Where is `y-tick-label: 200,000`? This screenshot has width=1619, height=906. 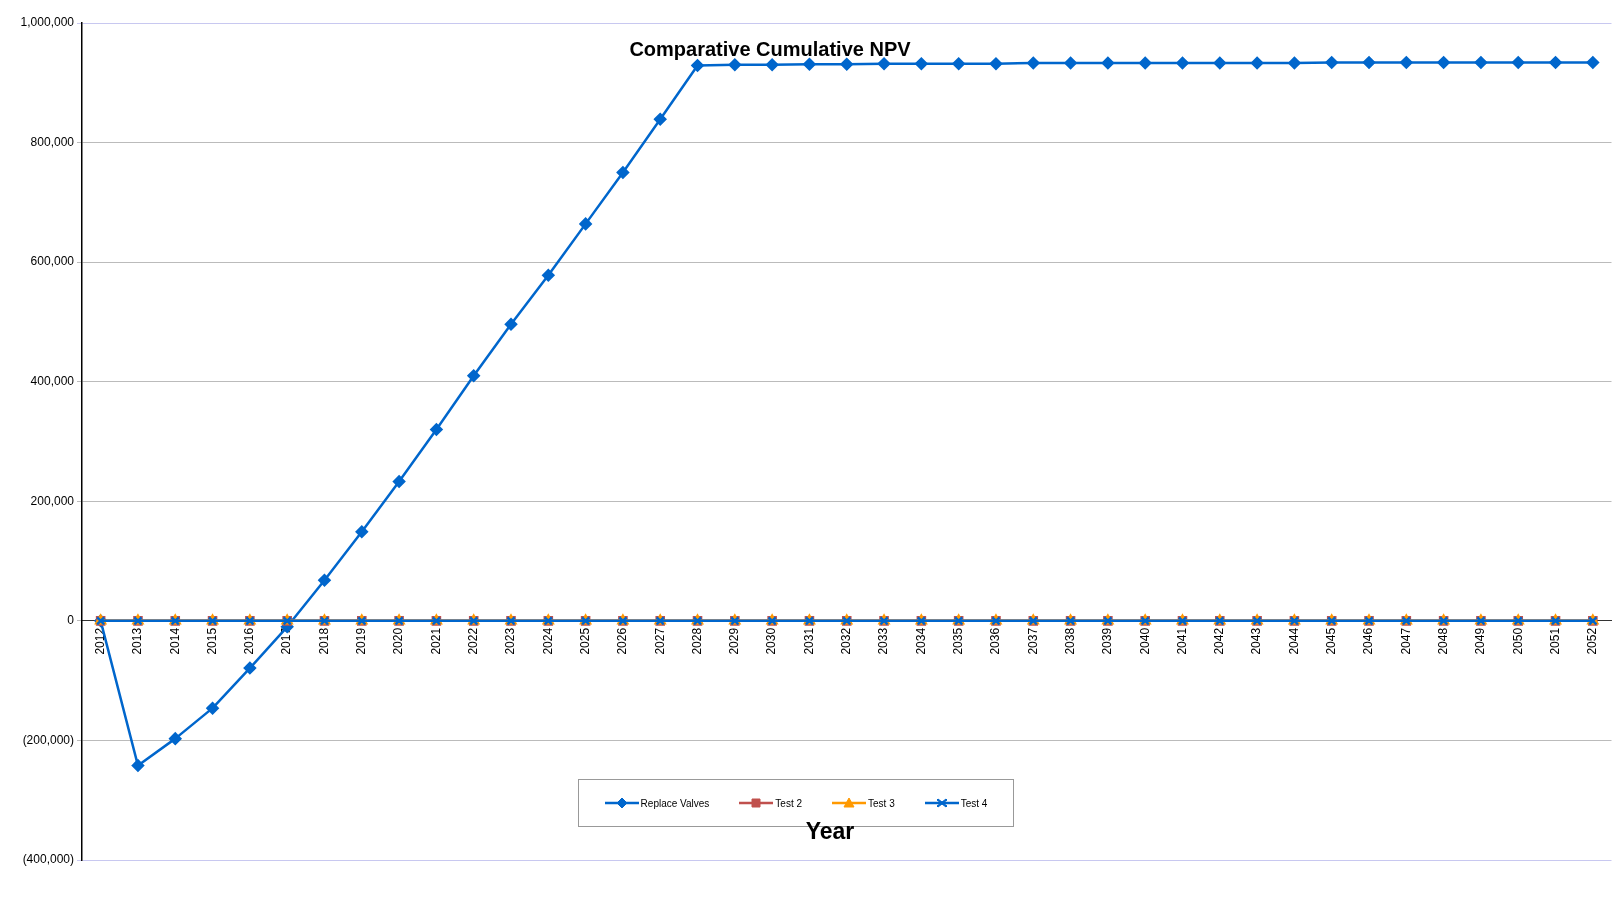 y-tick-label: 200,000 is located at coordinates (52, 500).